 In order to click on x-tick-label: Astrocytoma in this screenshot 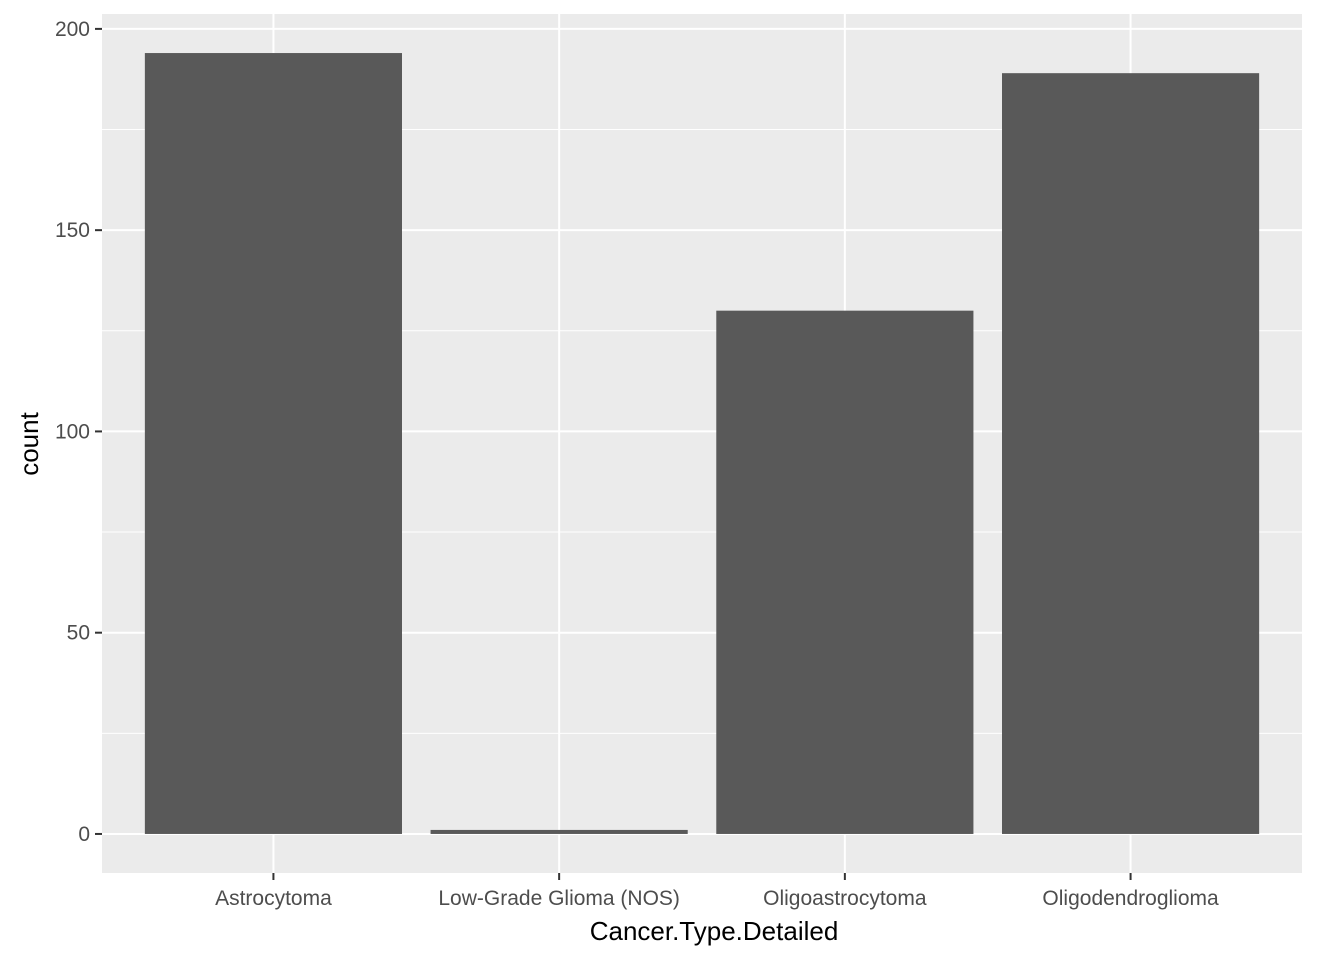, I will do `click(273, 898)`.